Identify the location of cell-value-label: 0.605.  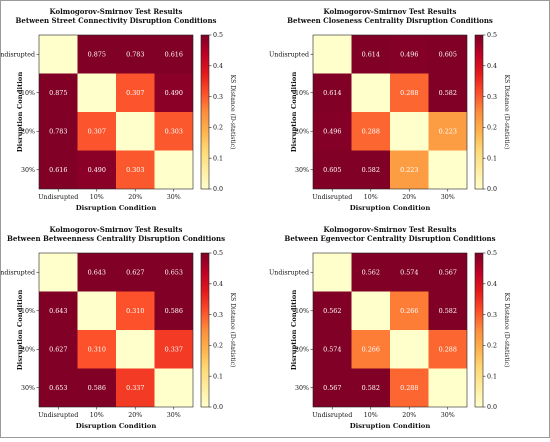
(448, 54).